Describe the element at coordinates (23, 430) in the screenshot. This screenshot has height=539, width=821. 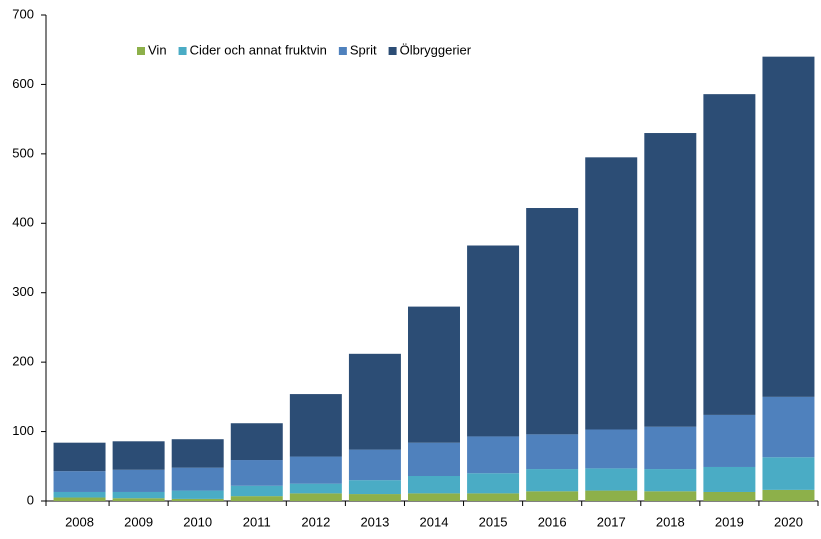
I see `y-tick-label: 100` at that location.